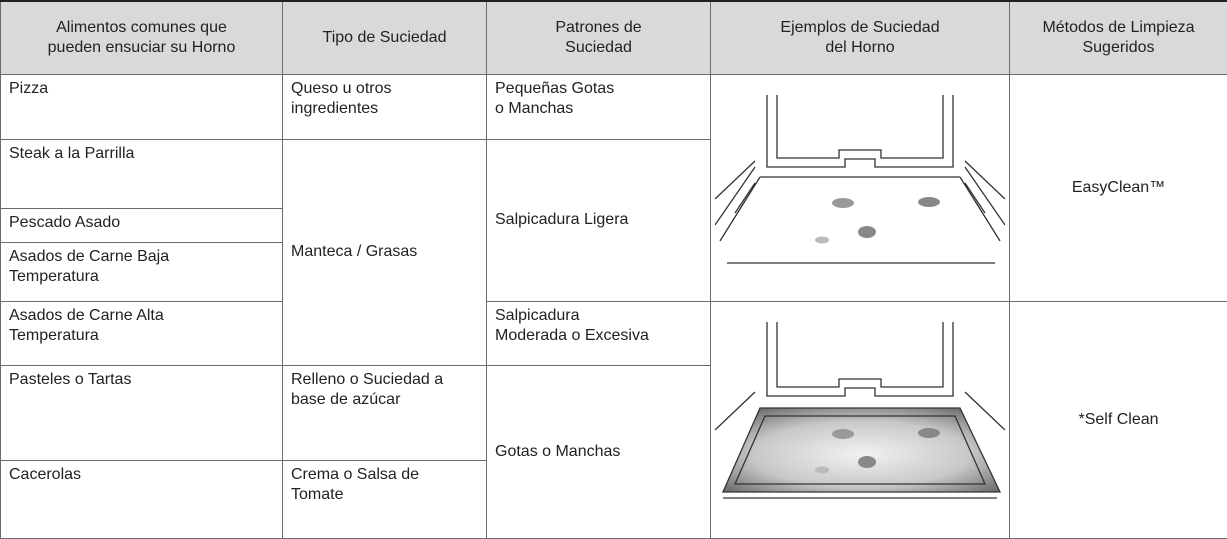  Describe the element at coordinates (385, 499) in the screenshot. I see `soil-type-cell: Crema o Salsa de Tomate` at that location.